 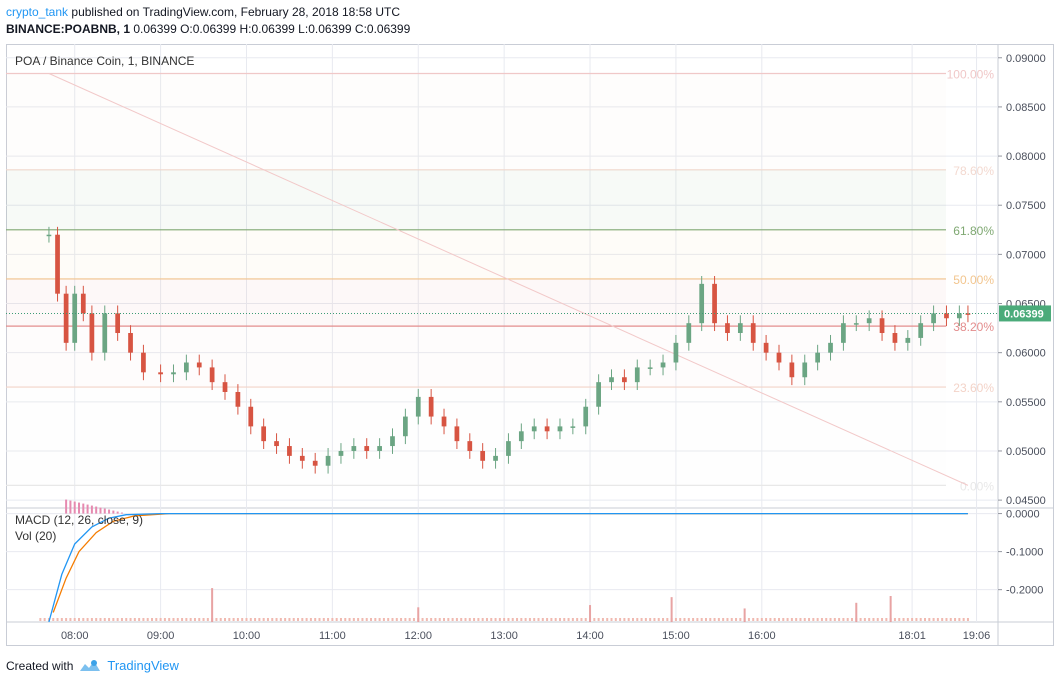 What do you see at coordinates (973, 280) in the screenshot?
I see `fib-level-label: 50.00%` at bounding box center [973, 280].